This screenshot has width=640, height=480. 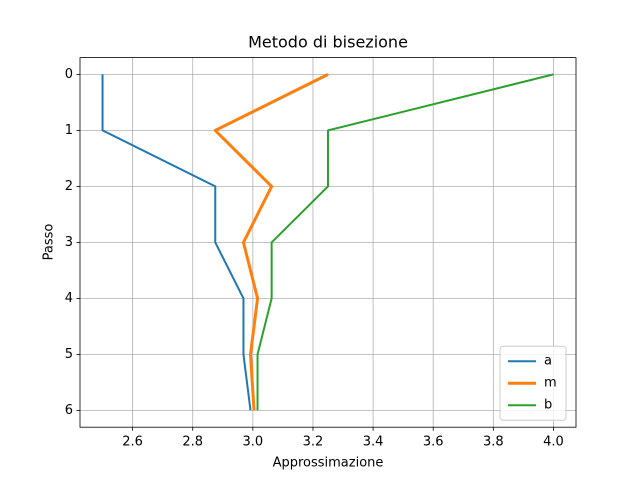 What do you see at coordinates (132, 442) in the screenshot?
I see `x-tick-label: 2.6` at bounding box center [132, 442].